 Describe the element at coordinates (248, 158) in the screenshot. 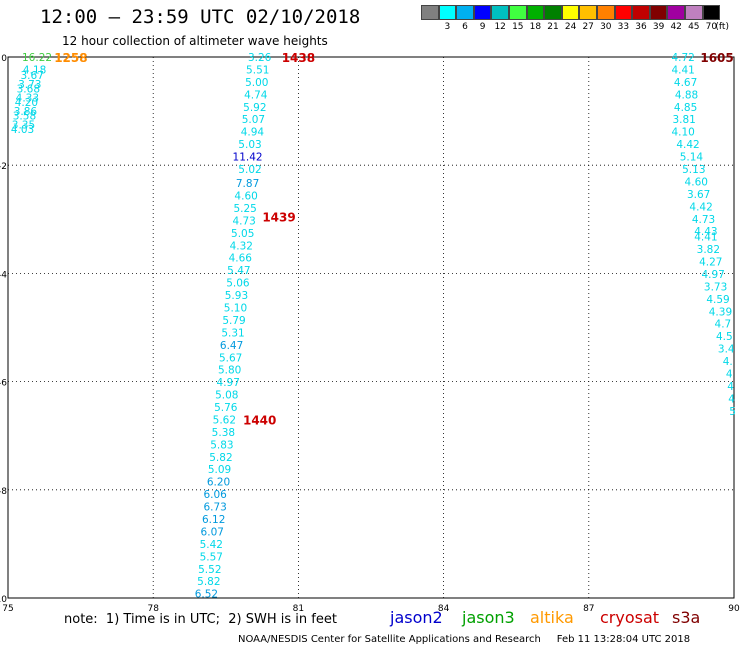

I see `swh-value-label: 11.42` at that location.